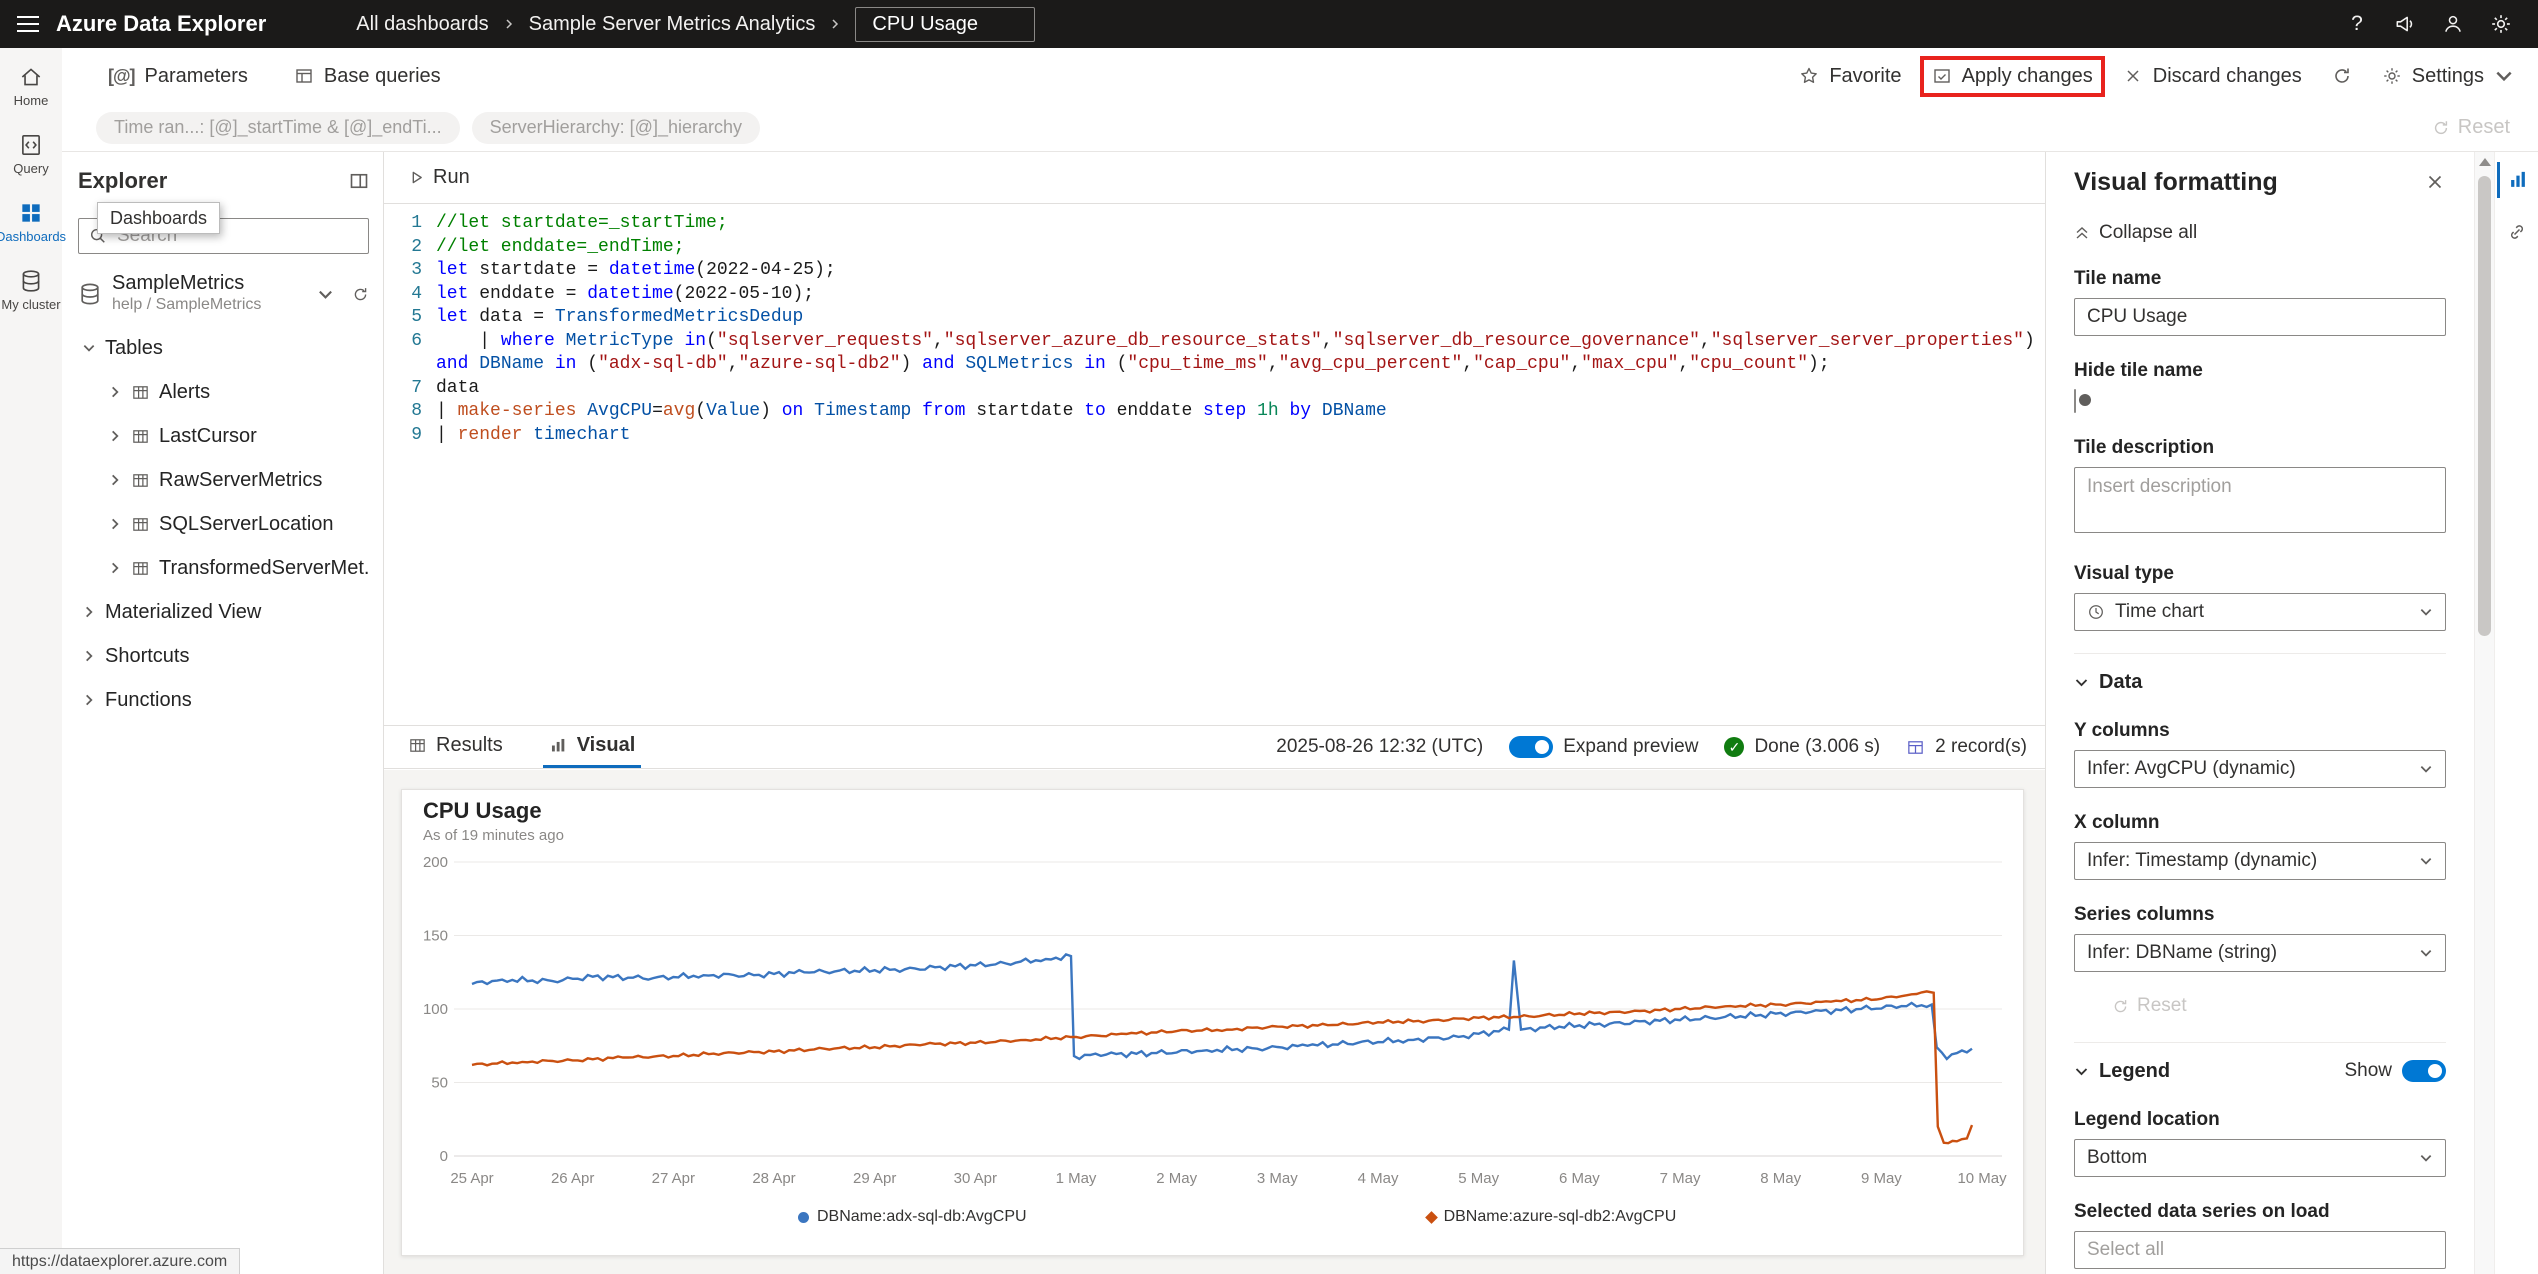 The image size is (2538, 1274). Describe the element at coordinates (2435, 182) in the screenshot. I see `close-icon` at that location.